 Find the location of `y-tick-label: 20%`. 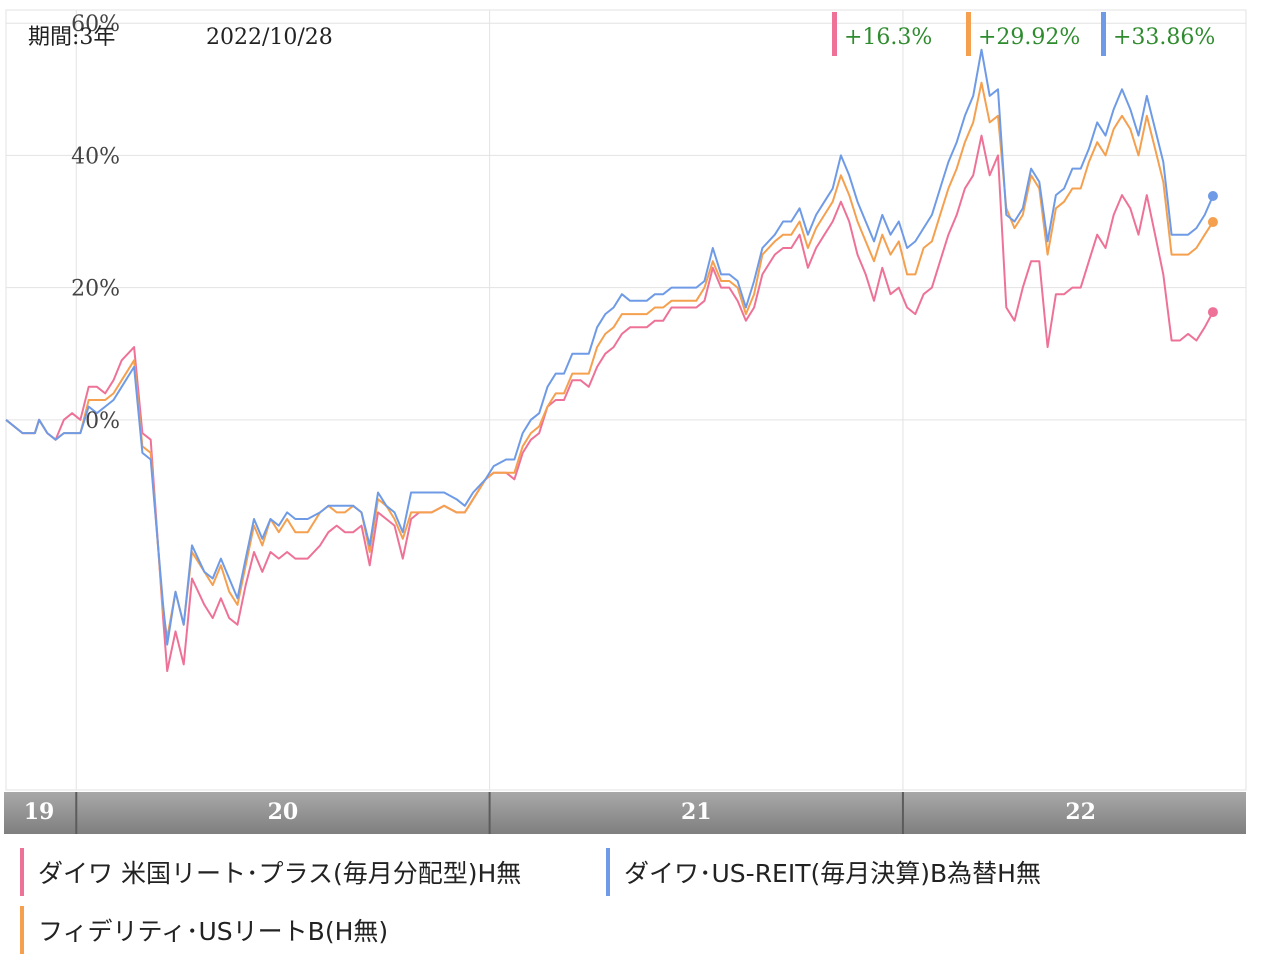

y-tick-label: 20% is located at coordinates (95, 289).